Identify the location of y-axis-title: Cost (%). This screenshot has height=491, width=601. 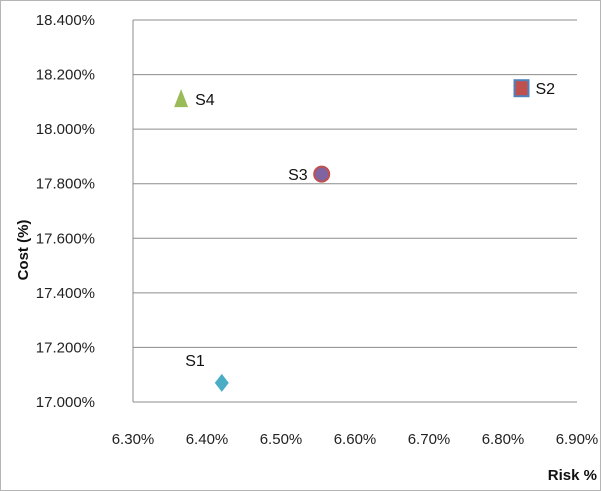
(23, 250).